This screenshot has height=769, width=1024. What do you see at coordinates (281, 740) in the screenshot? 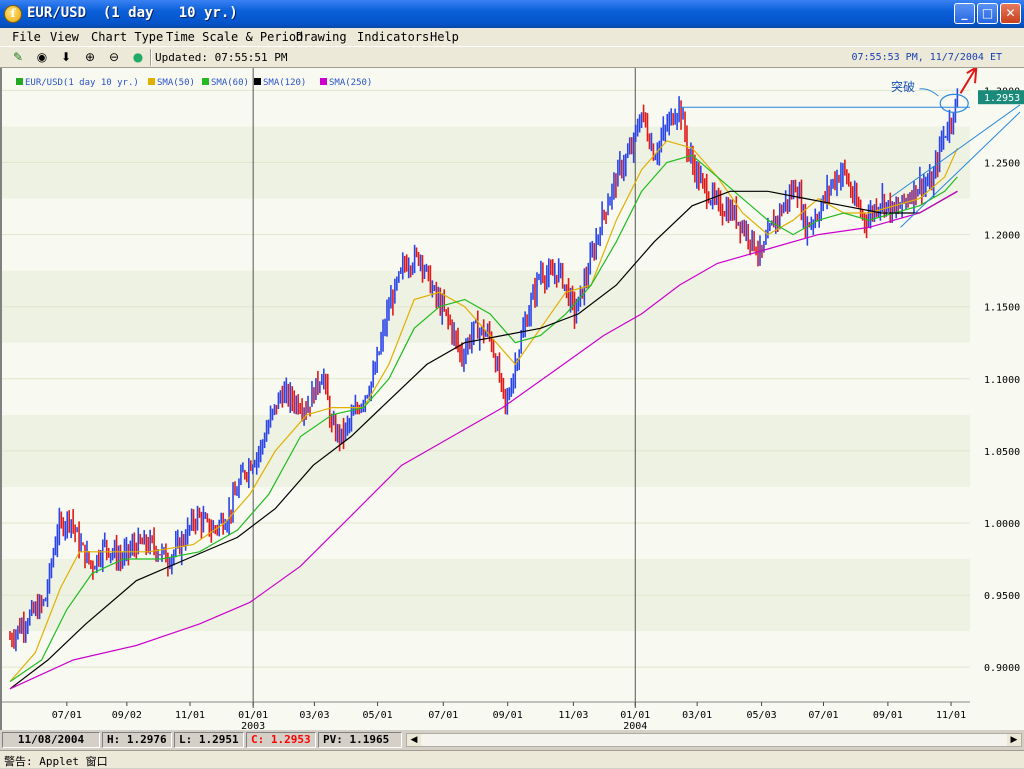
I see `status-close: C: 1.2953` at bounding box center [281, 740].